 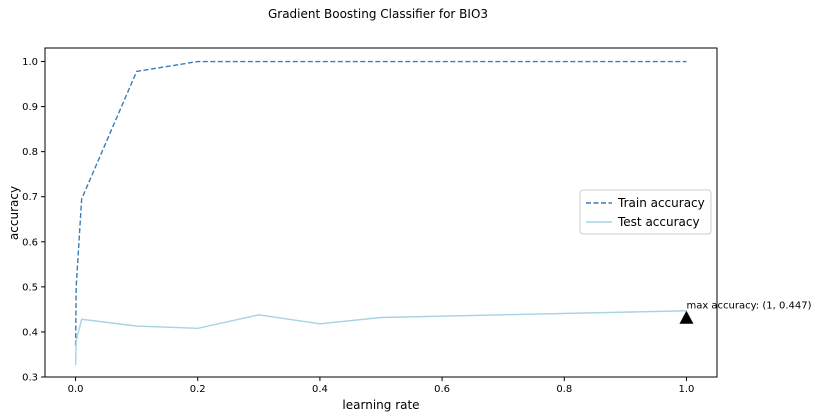 What do you see at coordinates (14, 213) in the screenshot?
I see `y-axis-label: accuracy` at bounding box center [14, 213].